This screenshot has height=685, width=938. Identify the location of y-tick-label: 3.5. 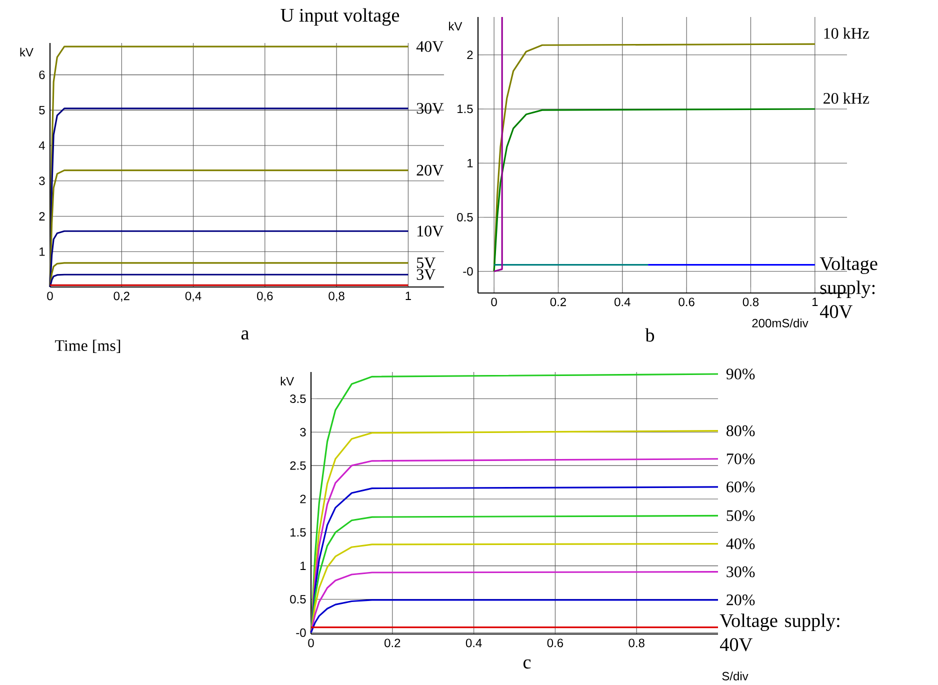
(298, 398).